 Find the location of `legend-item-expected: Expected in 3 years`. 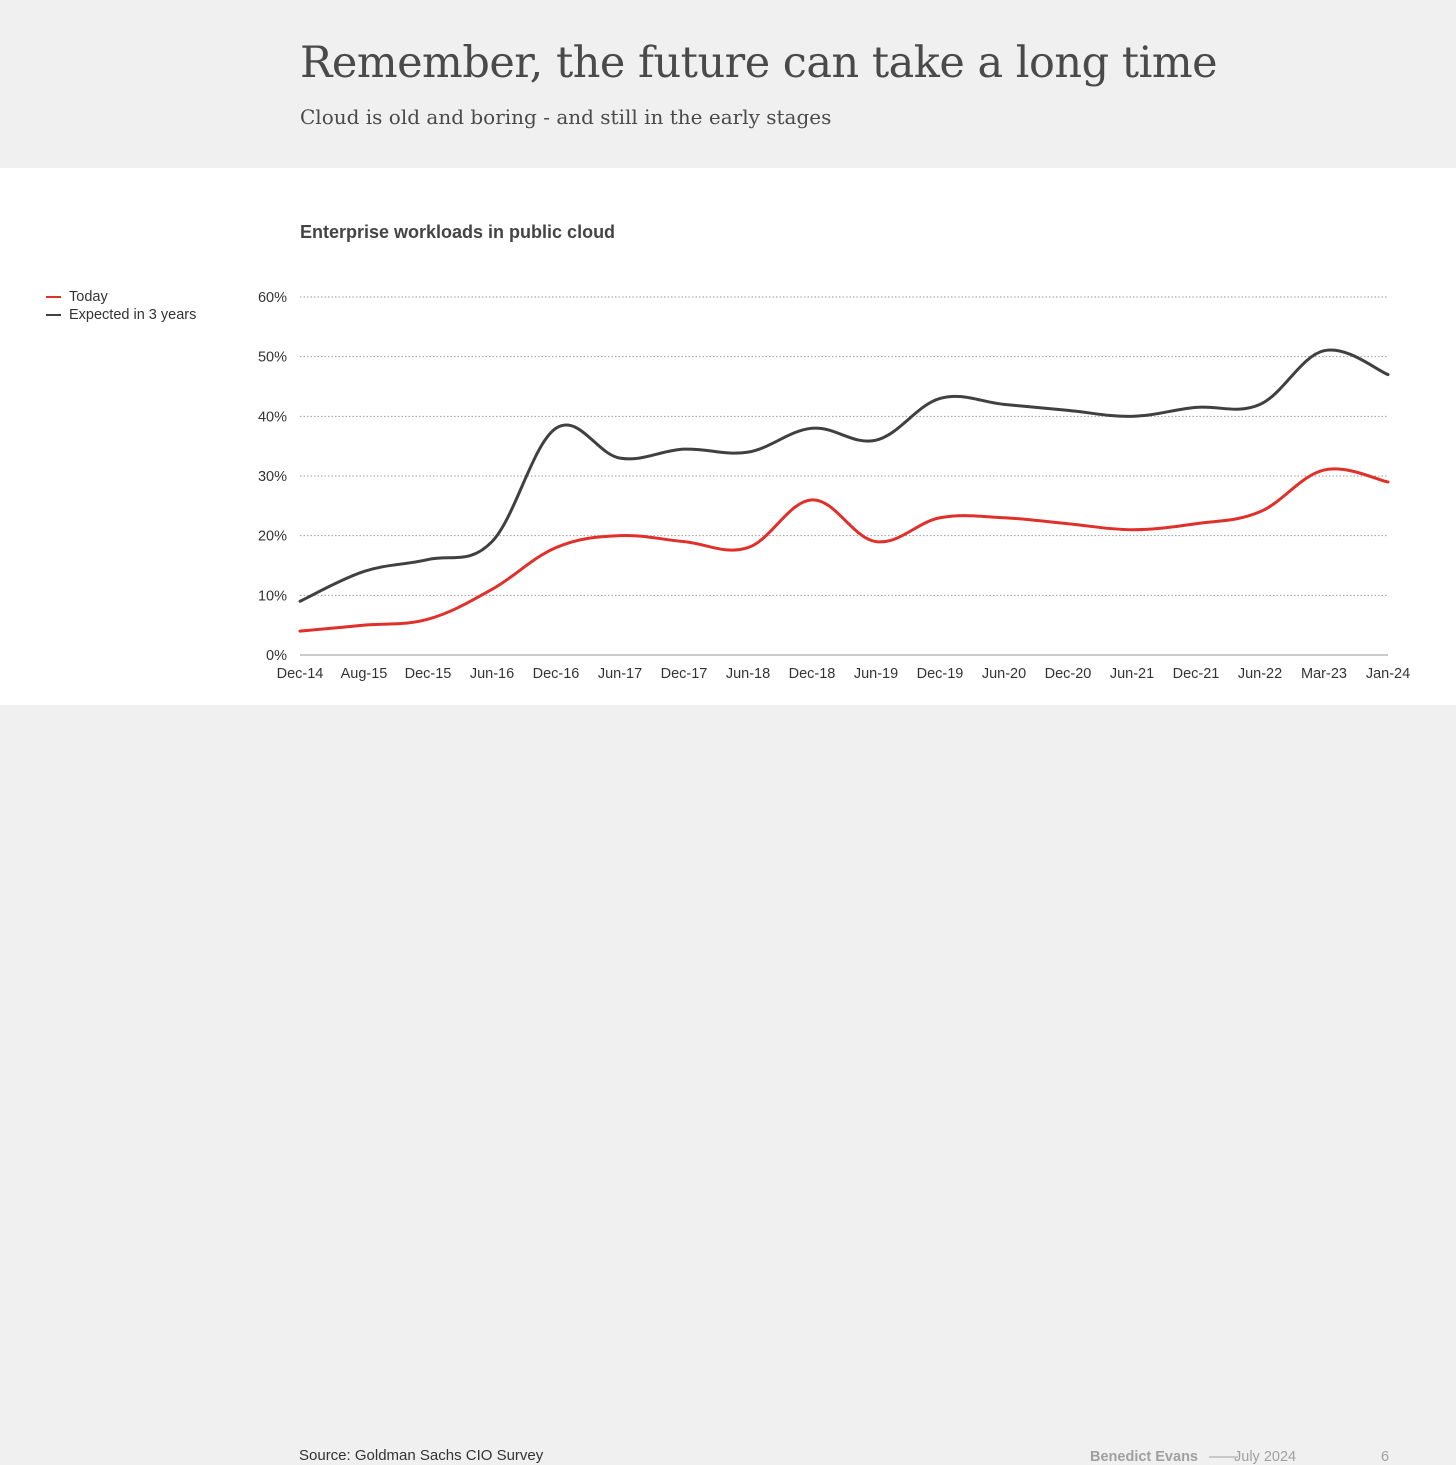

legend-item-expected: Expected in 3 years is located at coordinates (121, 315).